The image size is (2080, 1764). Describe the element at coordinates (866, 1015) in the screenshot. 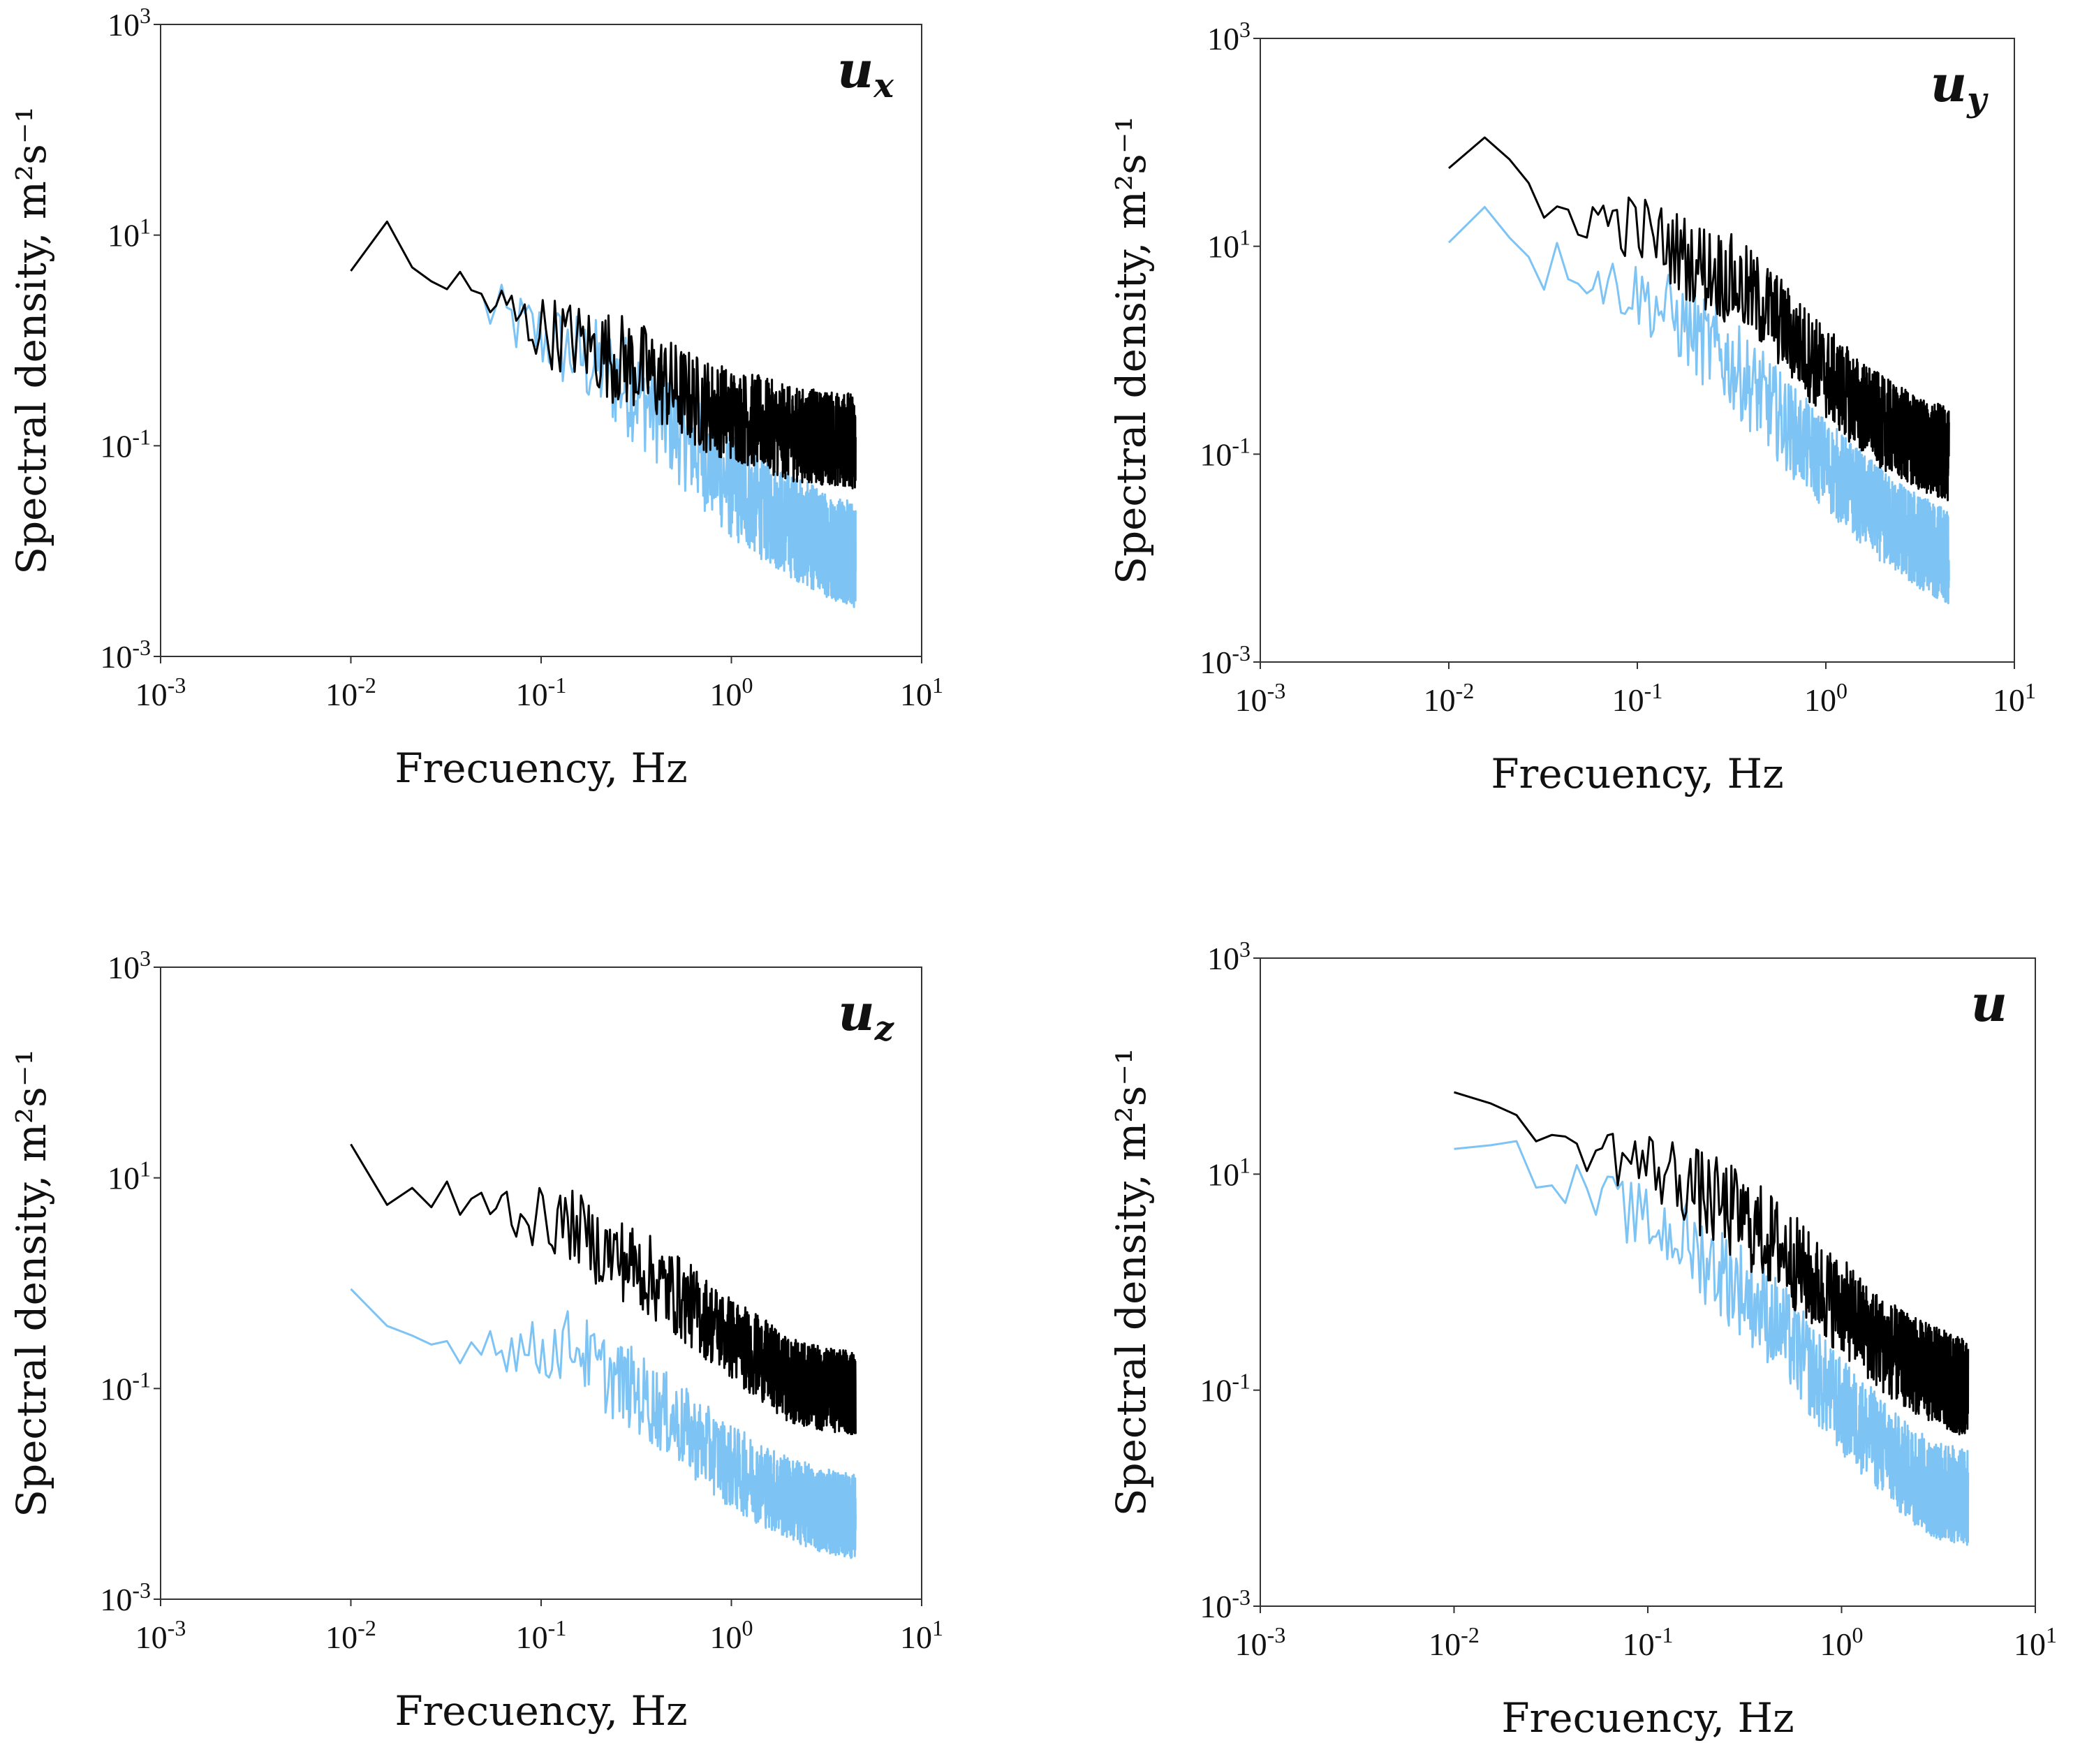

I see `panel-label: uz` at that location.